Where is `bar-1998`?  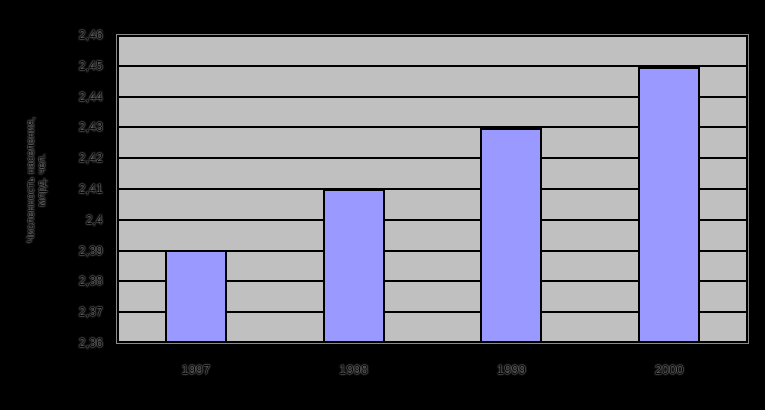
bar-1998 is located at coordinates (353, 265).